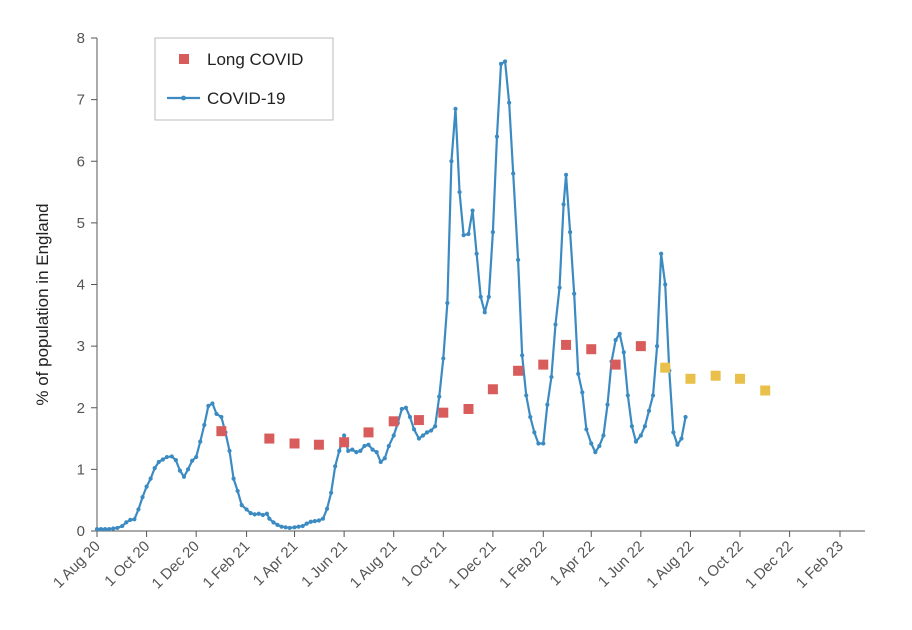  I want to click on y-tick-label: 6, so click(81, 161).